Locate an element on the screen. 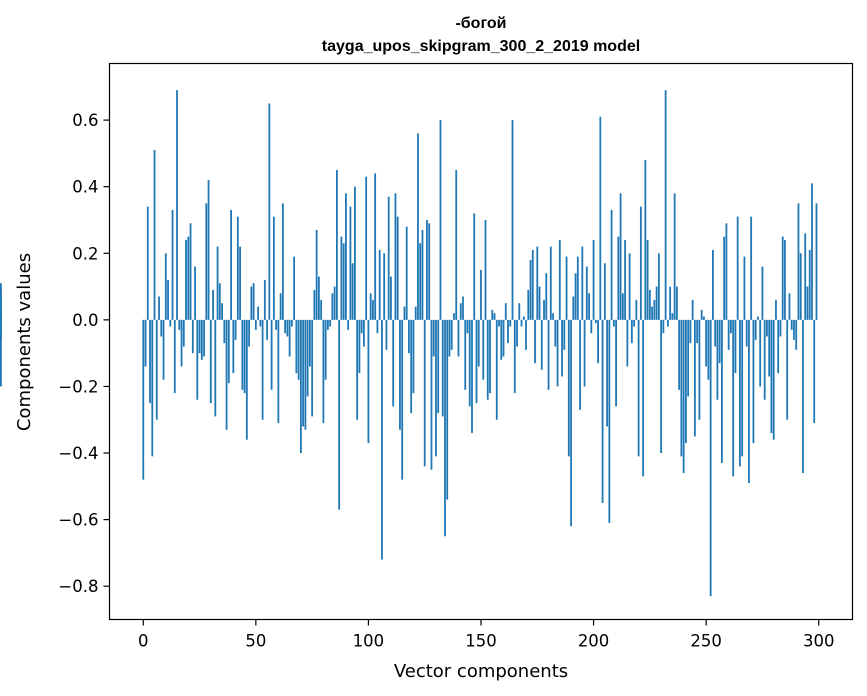  y-axis: −0.8 −0.6 −0.4 −0.2 0.0 0.2 0.4 0.6 is located at coordinates (84, 353).